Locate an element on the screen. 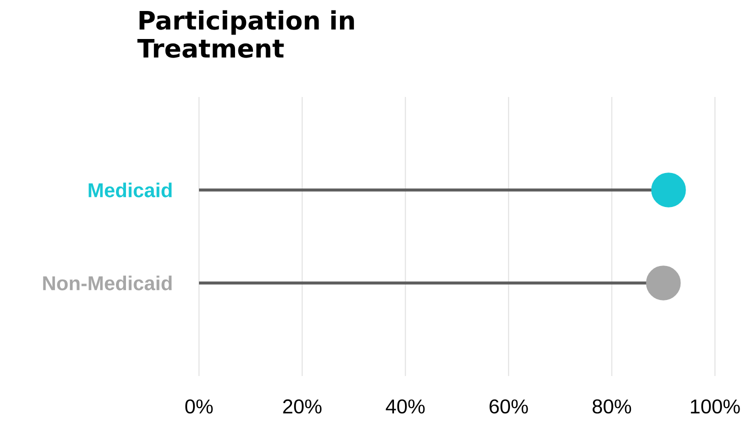  chart-title: Participation in Treatment is located at coordinates (245, 34).